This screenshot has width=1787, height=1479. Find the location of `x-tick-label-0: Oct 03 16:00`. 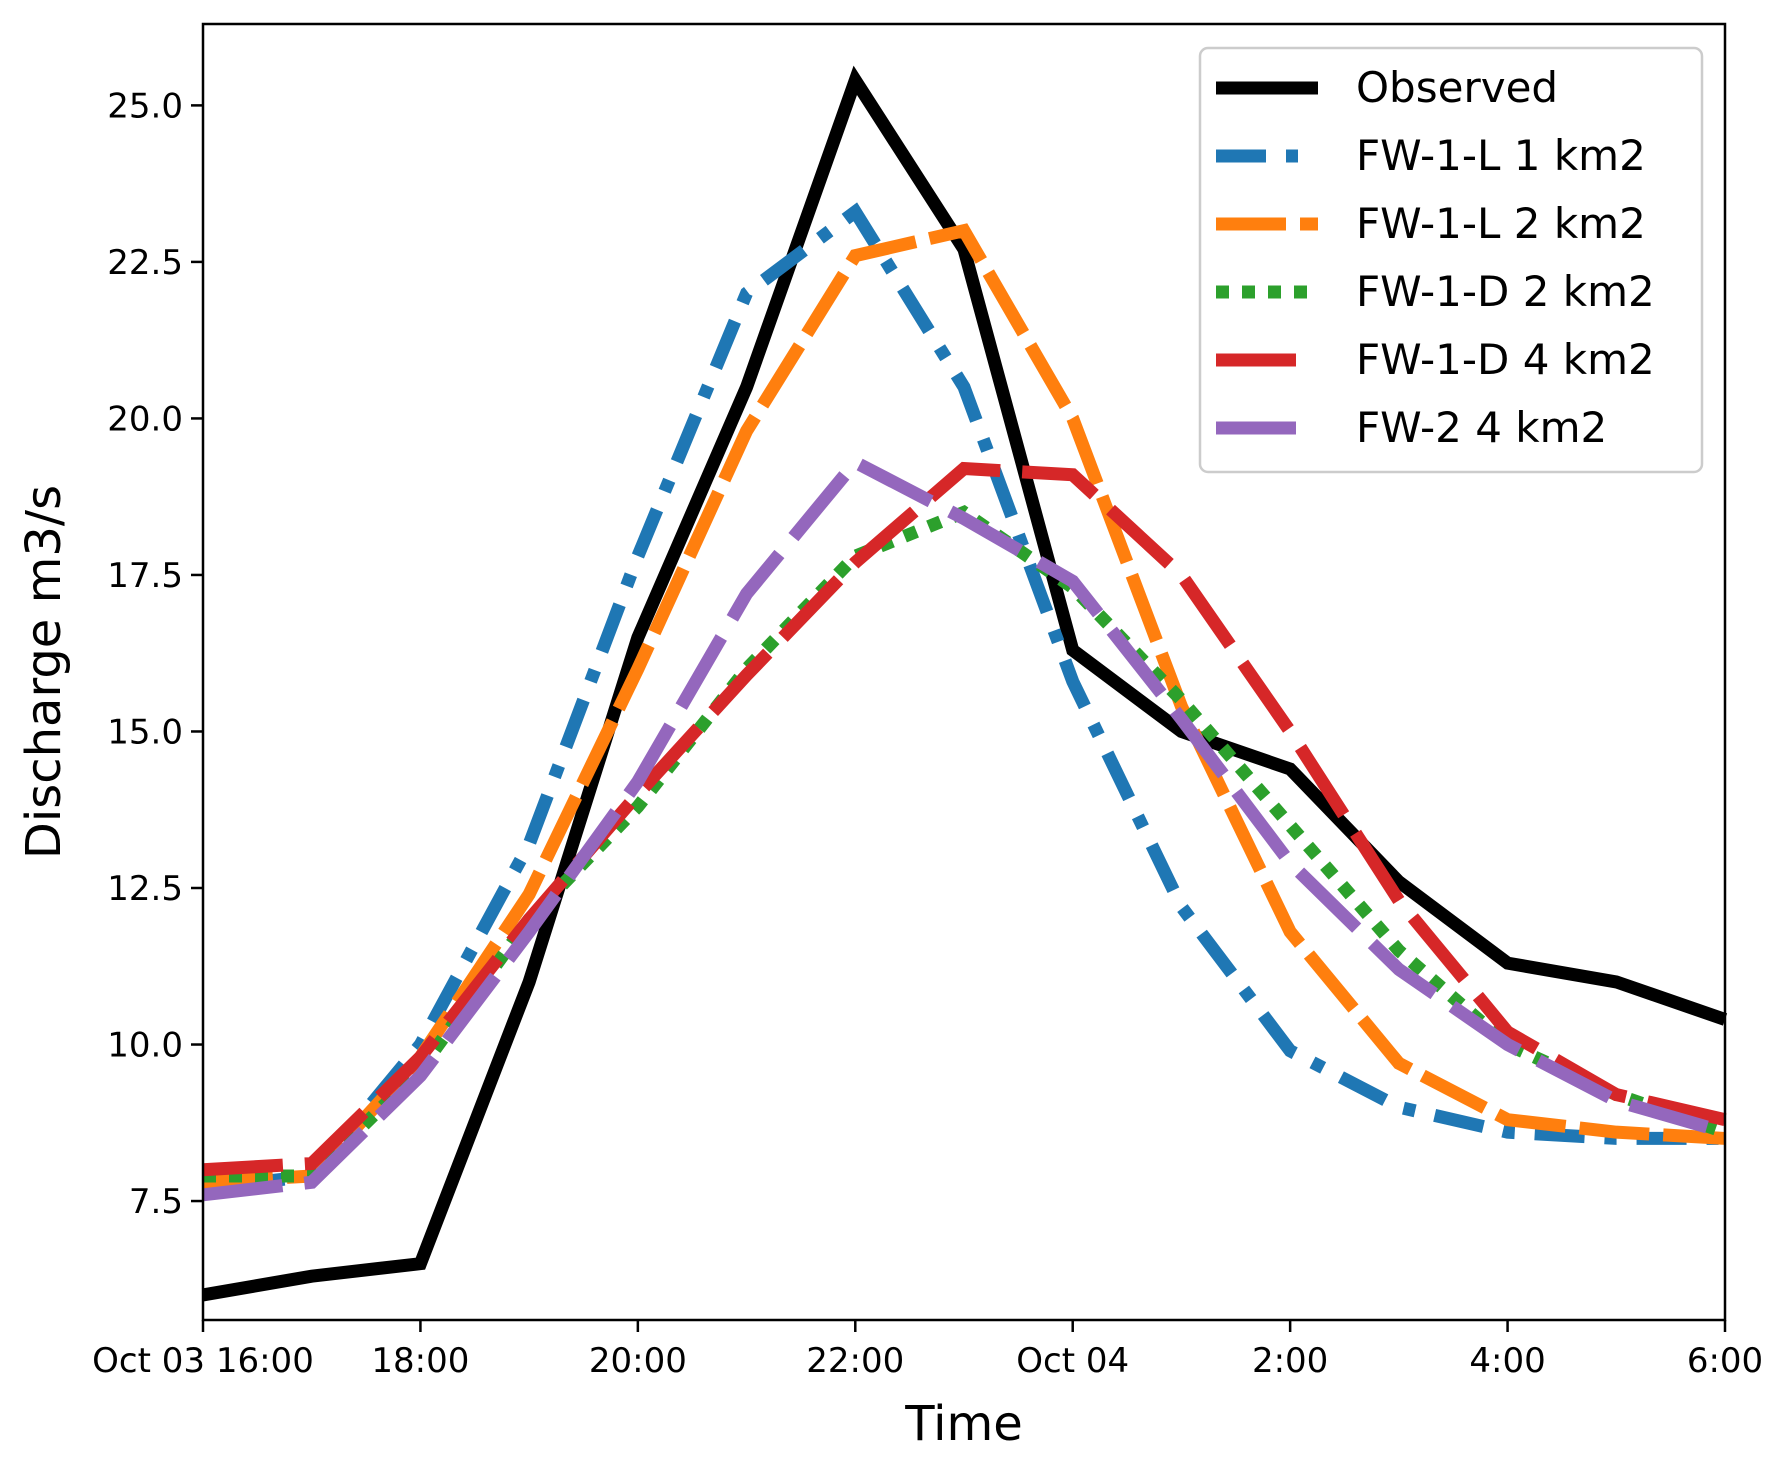

x-tick-label-0: Oct 03 16:00 is located at coordinates (203, 1361).